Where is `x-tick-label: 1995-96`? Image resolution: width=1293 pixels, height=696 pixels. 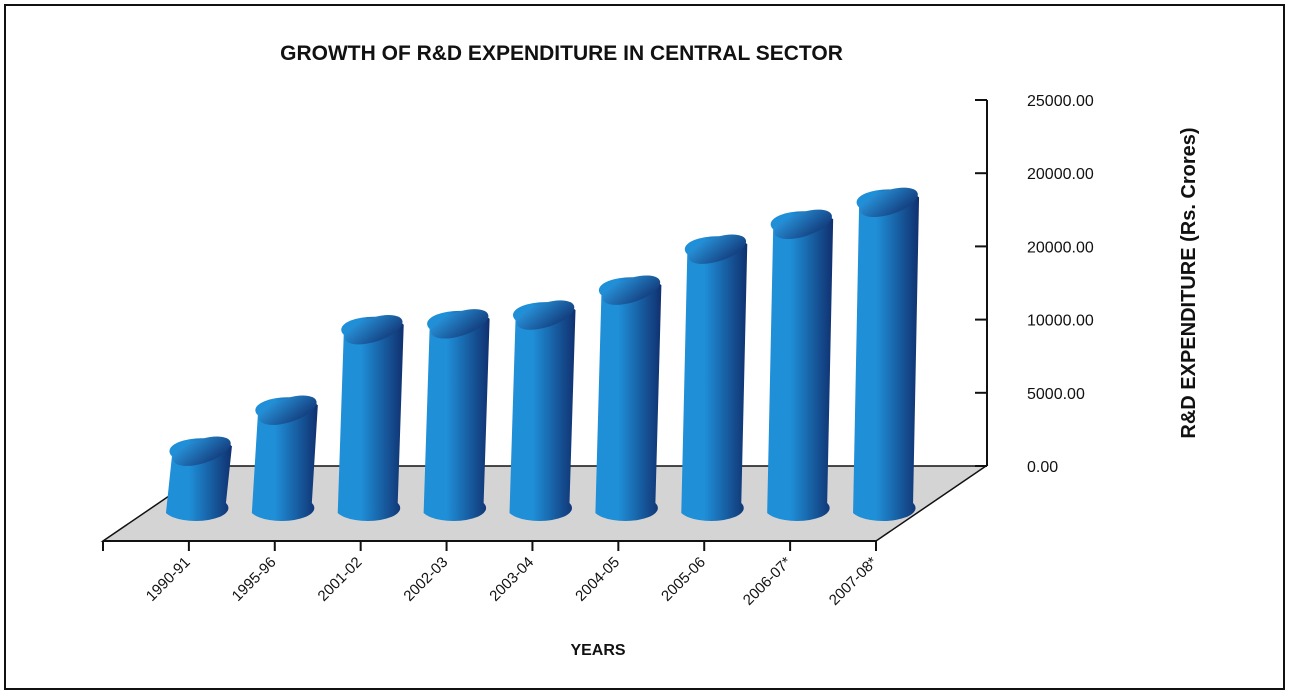 x-tick-label: 1995-96 is located at coordinates (254, 579).